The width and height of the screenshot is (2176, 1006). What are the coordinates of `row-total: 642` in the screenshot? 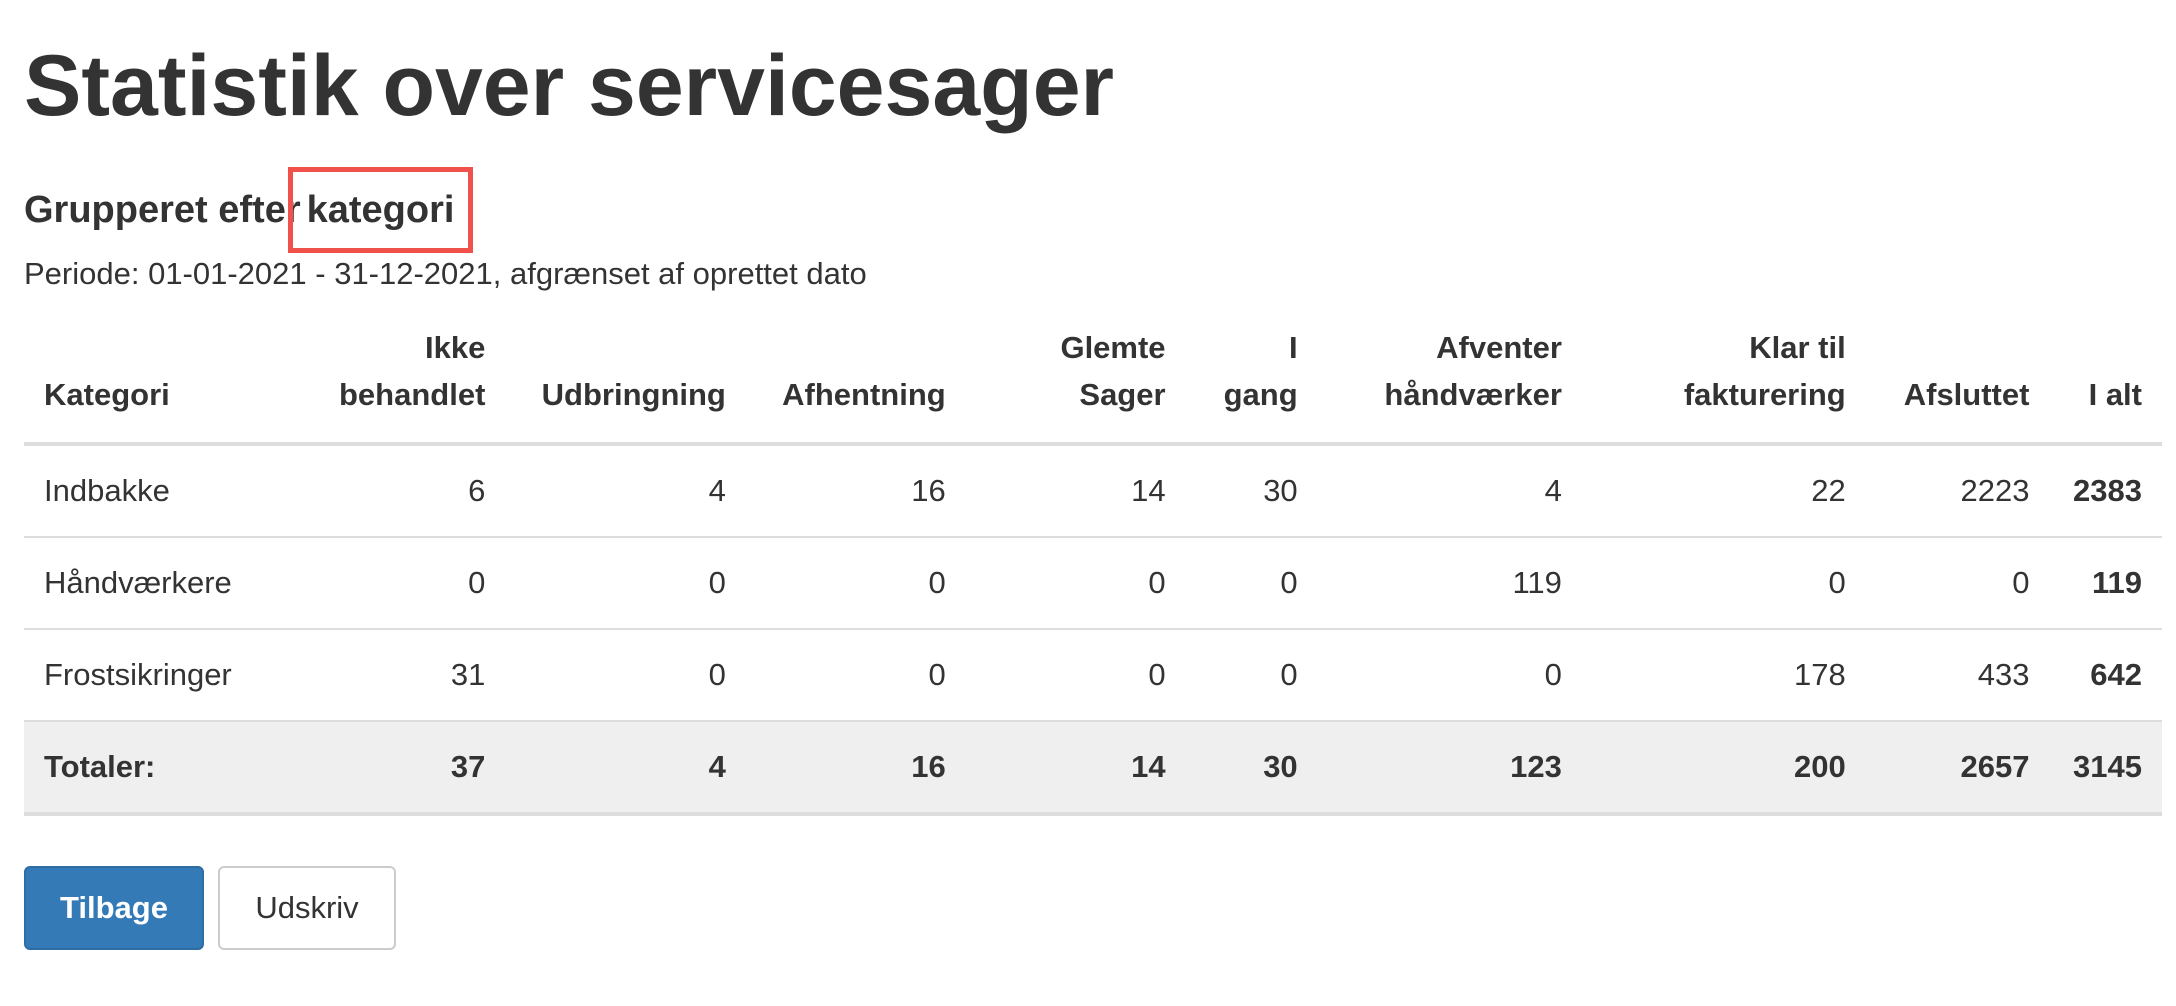 It's located at (2105, 674).